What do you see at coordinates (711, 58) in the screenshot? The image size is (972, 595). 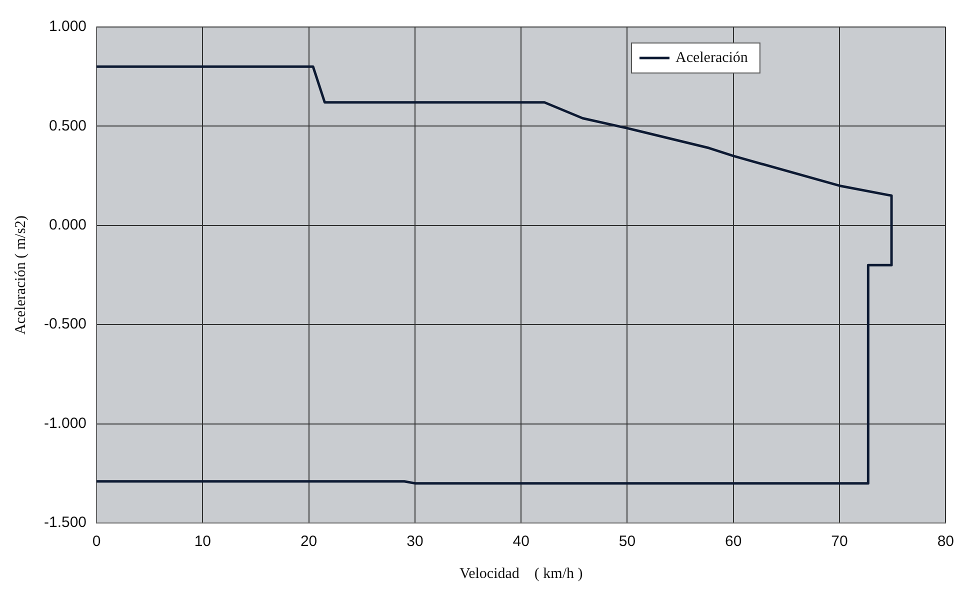 I see `legend-label: Aceleración` at bounding box center [711, 58].